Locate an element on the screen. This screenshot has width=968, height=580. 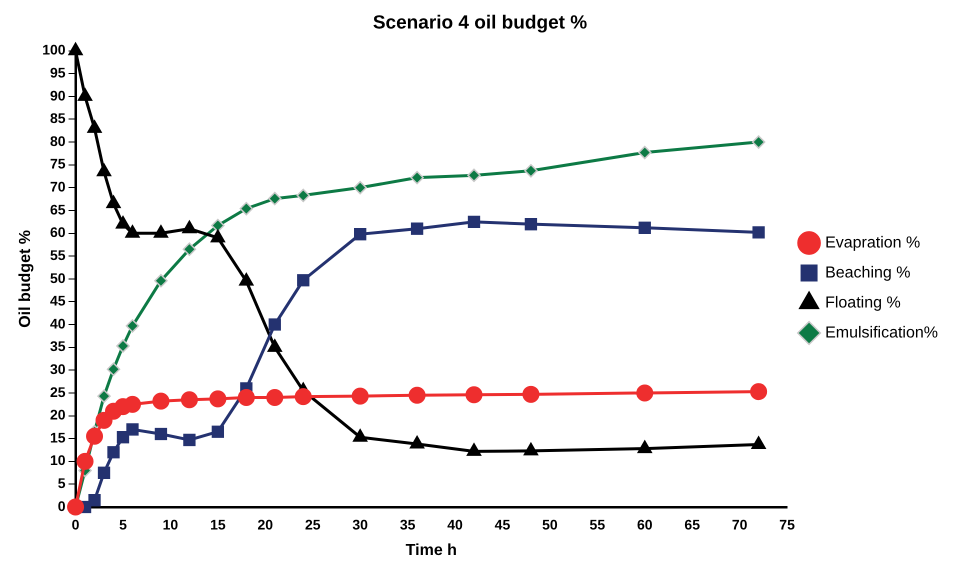
y-tick-label: 30 is located at coordinates (58, 369).